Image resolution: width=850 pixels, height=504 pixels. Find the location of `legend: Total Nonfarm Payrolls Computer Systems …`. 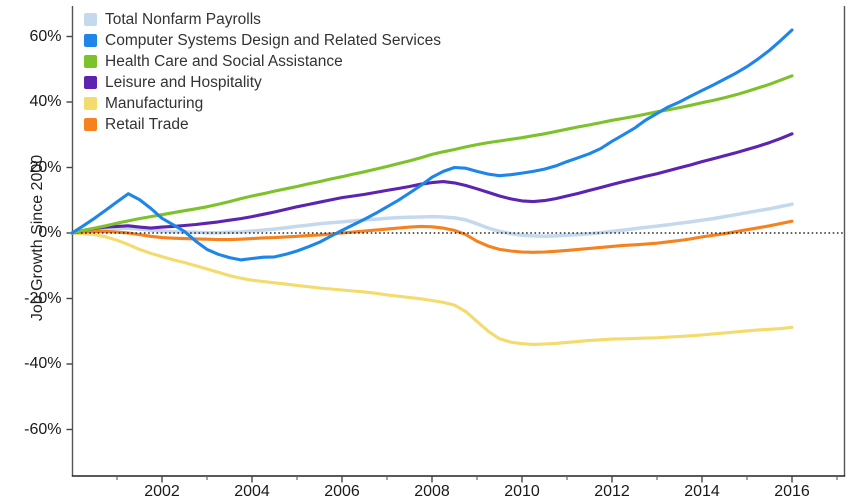

legend: Total Nonfarm Payrolls Computer Systems … is located at coordinates (262, 72).